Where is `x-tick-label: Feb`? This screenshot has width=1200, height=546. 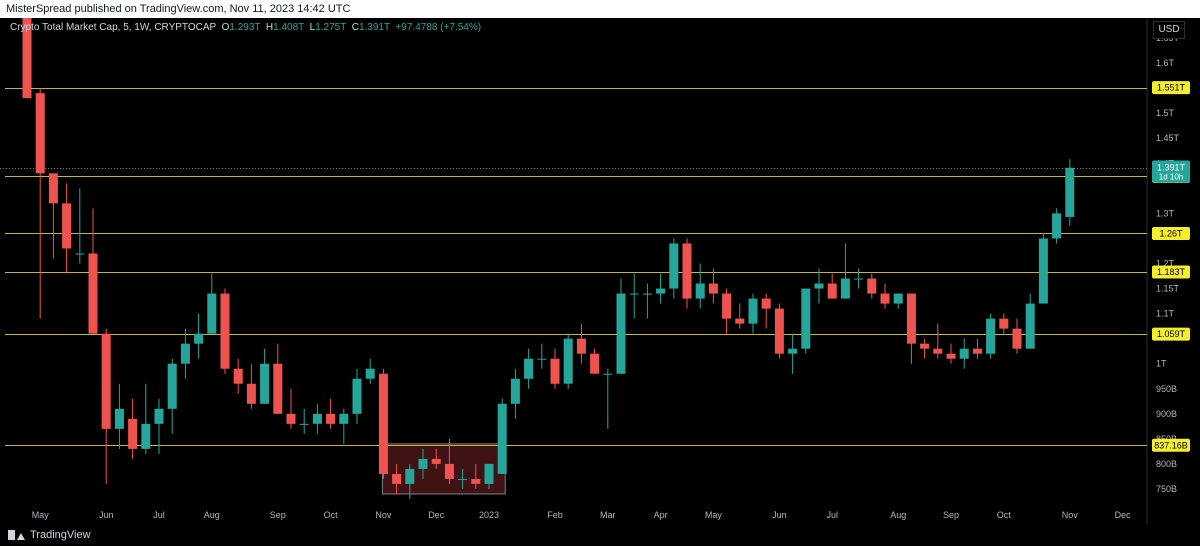
x-tick-label: Feb is located at coordinates (555, 515).